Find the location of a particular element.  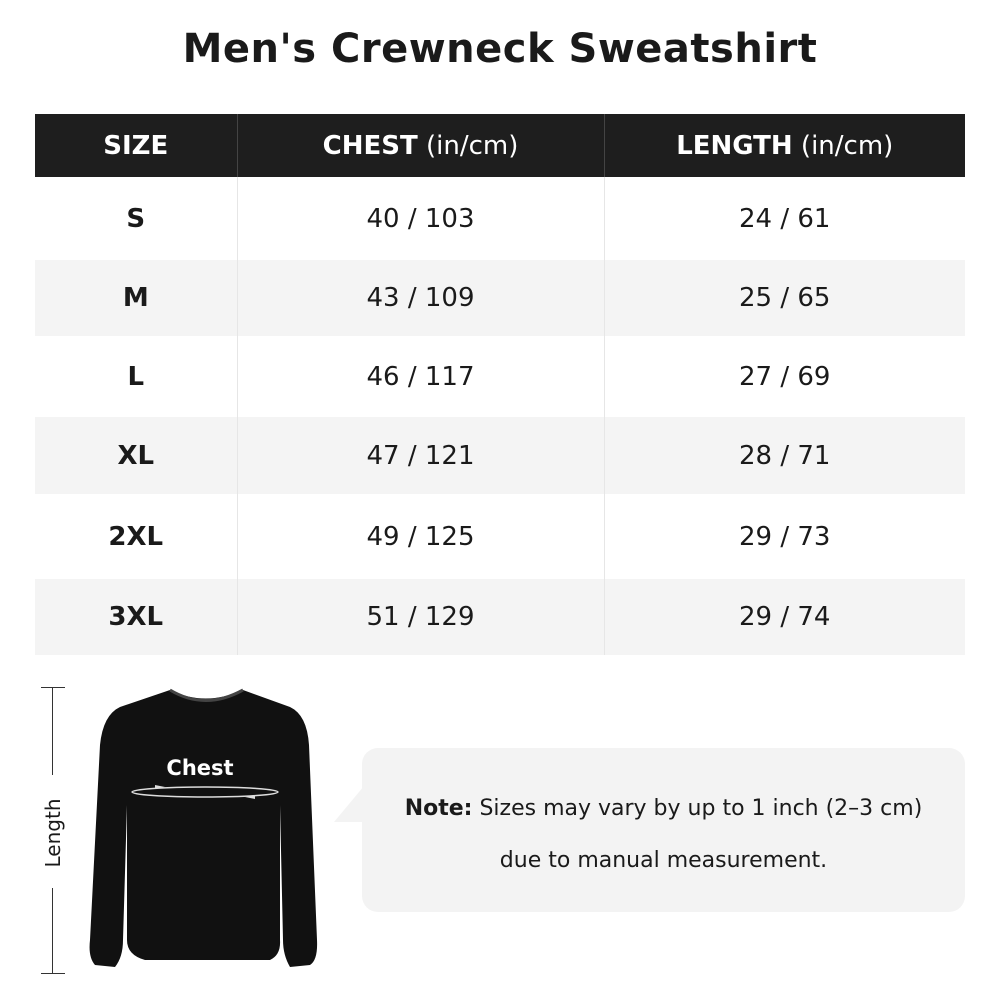

size-cell: 3XL is located at coordinates (136, 617).